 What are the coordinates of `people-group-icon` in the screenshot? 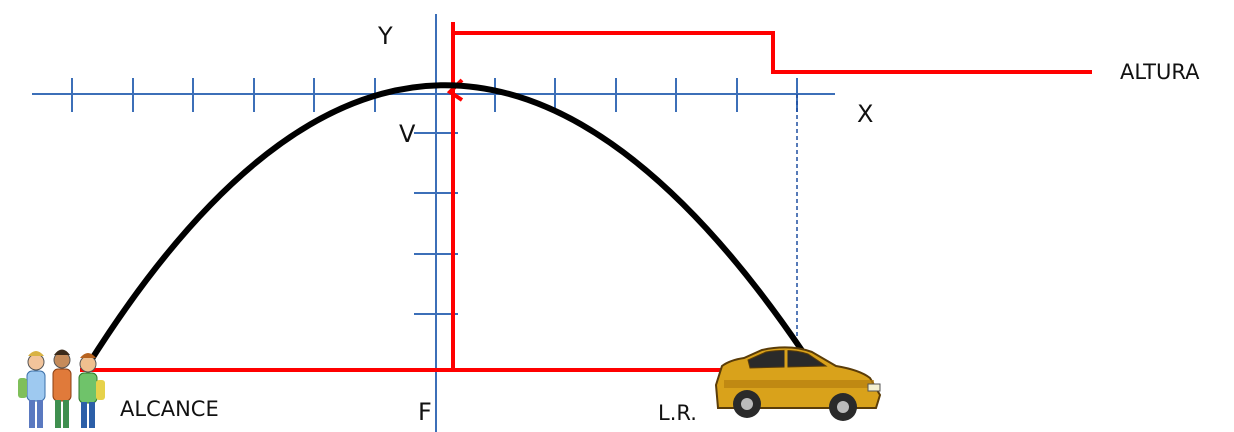 It's located at (61, 388).